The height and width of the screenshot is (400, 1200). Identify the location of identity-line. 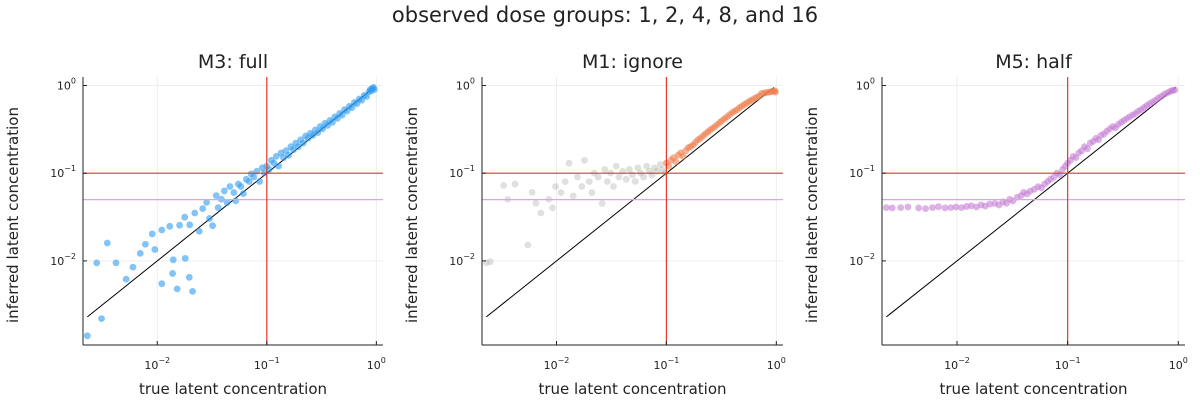
(1031, 202).